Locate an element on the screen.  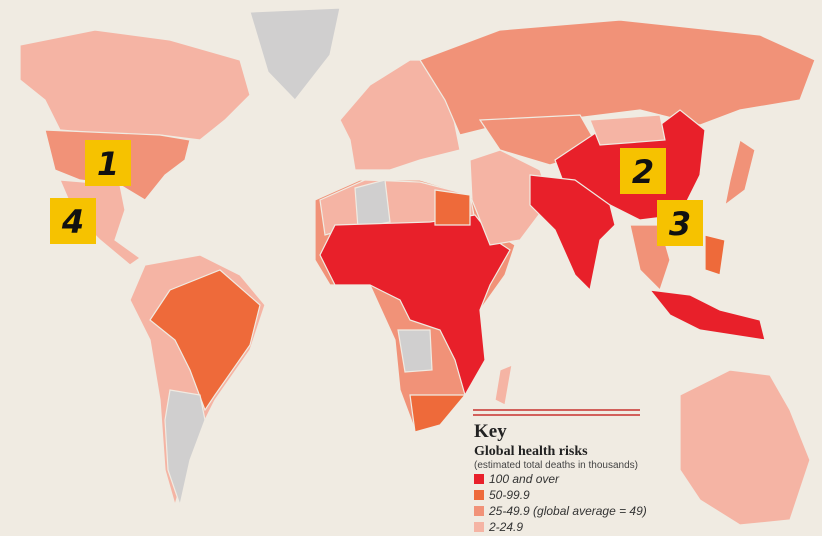
india is located at coordinates (572, 233).